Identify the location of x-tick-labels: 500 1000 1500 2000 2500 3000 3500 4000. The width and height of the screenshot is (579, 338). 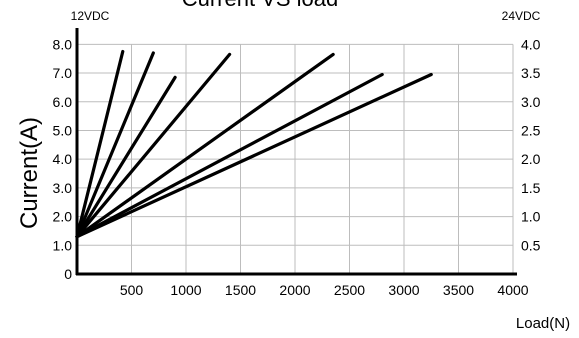
(324, 290).